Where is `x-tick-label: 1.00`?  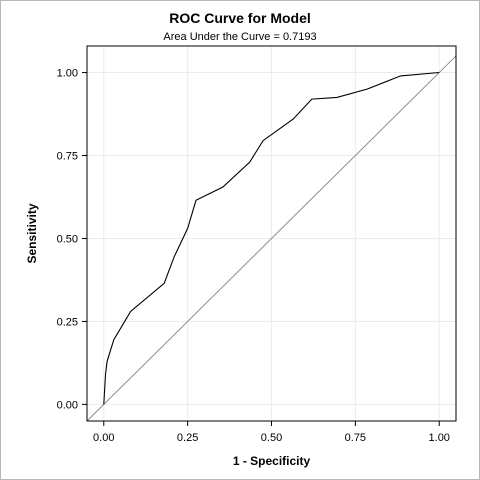
x-tick-label: 1.00 is located at coordinates (439, 438).